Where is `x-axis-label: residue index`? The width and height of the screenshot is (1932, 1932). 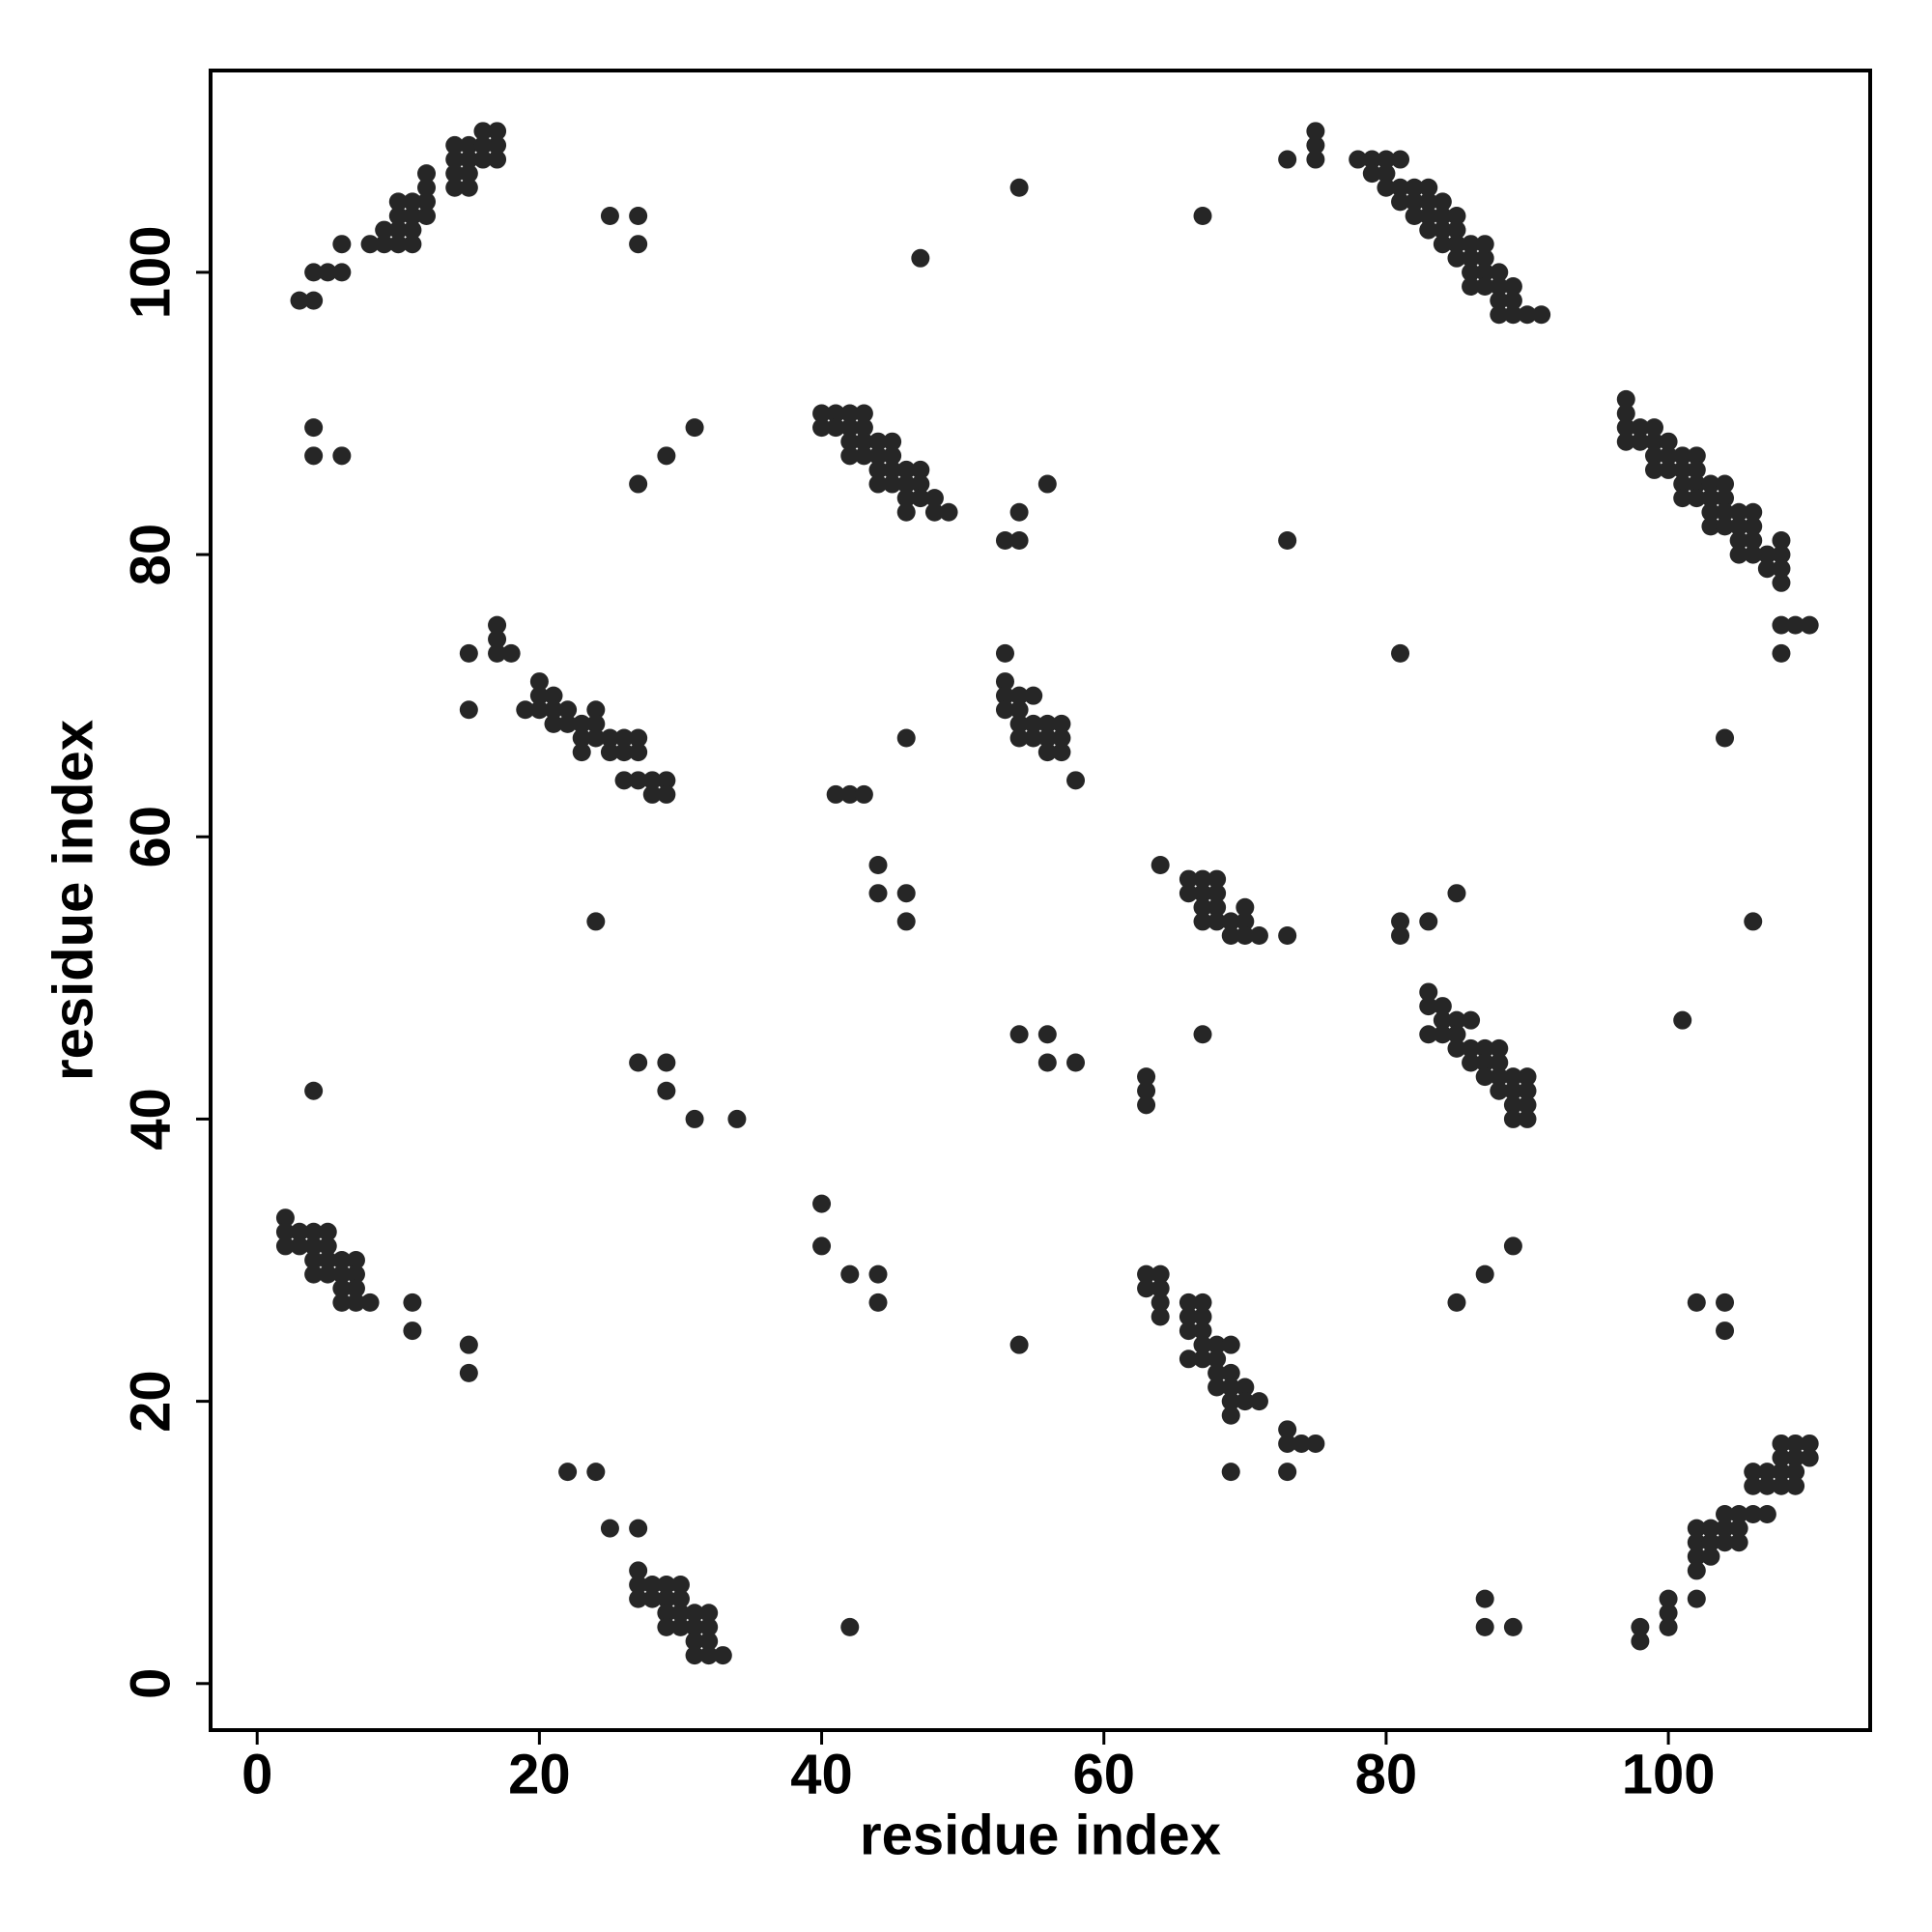
x-axis-label: residue index is located at coordinates (1040, 1835).